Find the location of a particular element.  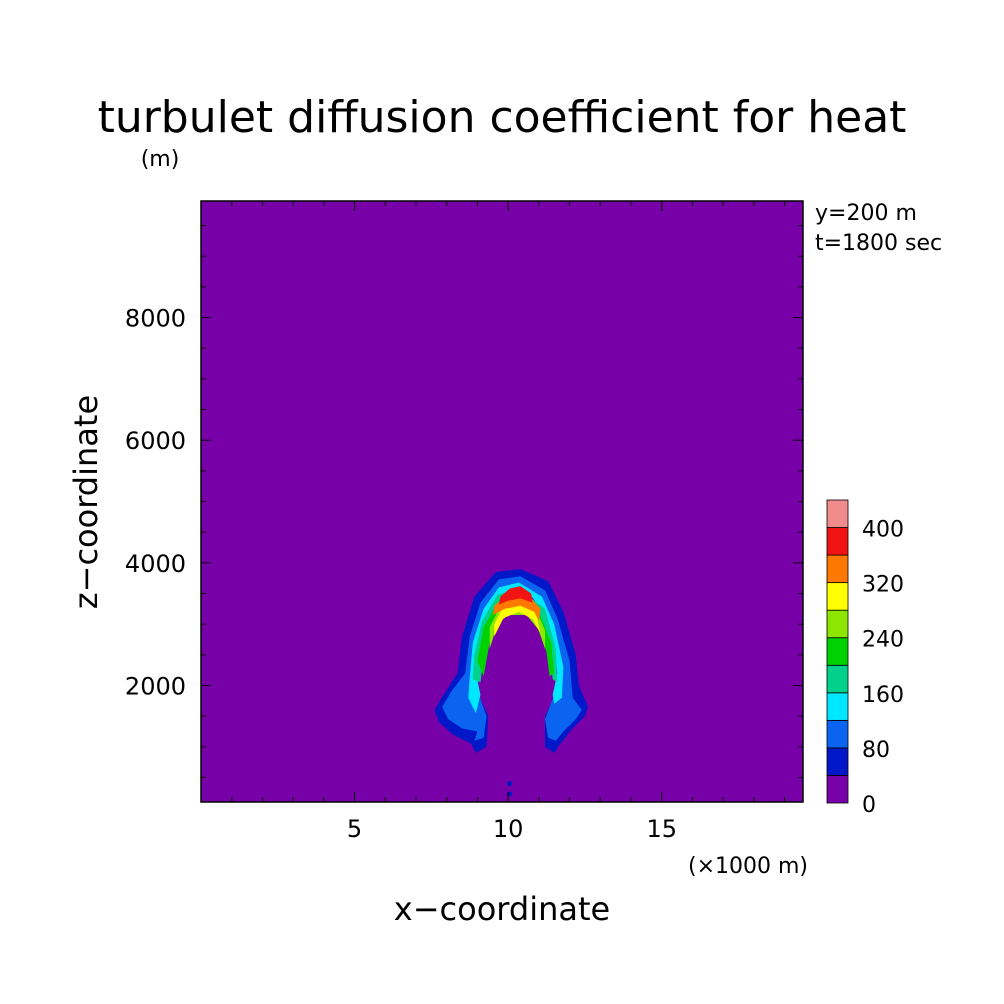

colorbar is located at coordinates (837, 651).